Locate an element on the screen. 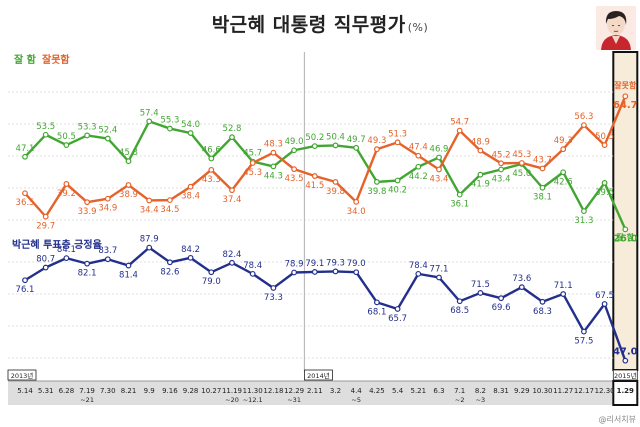 This screenshot has height=427, width=640. core-series-value-label: 81.4 is located at coordinates (128, 276).